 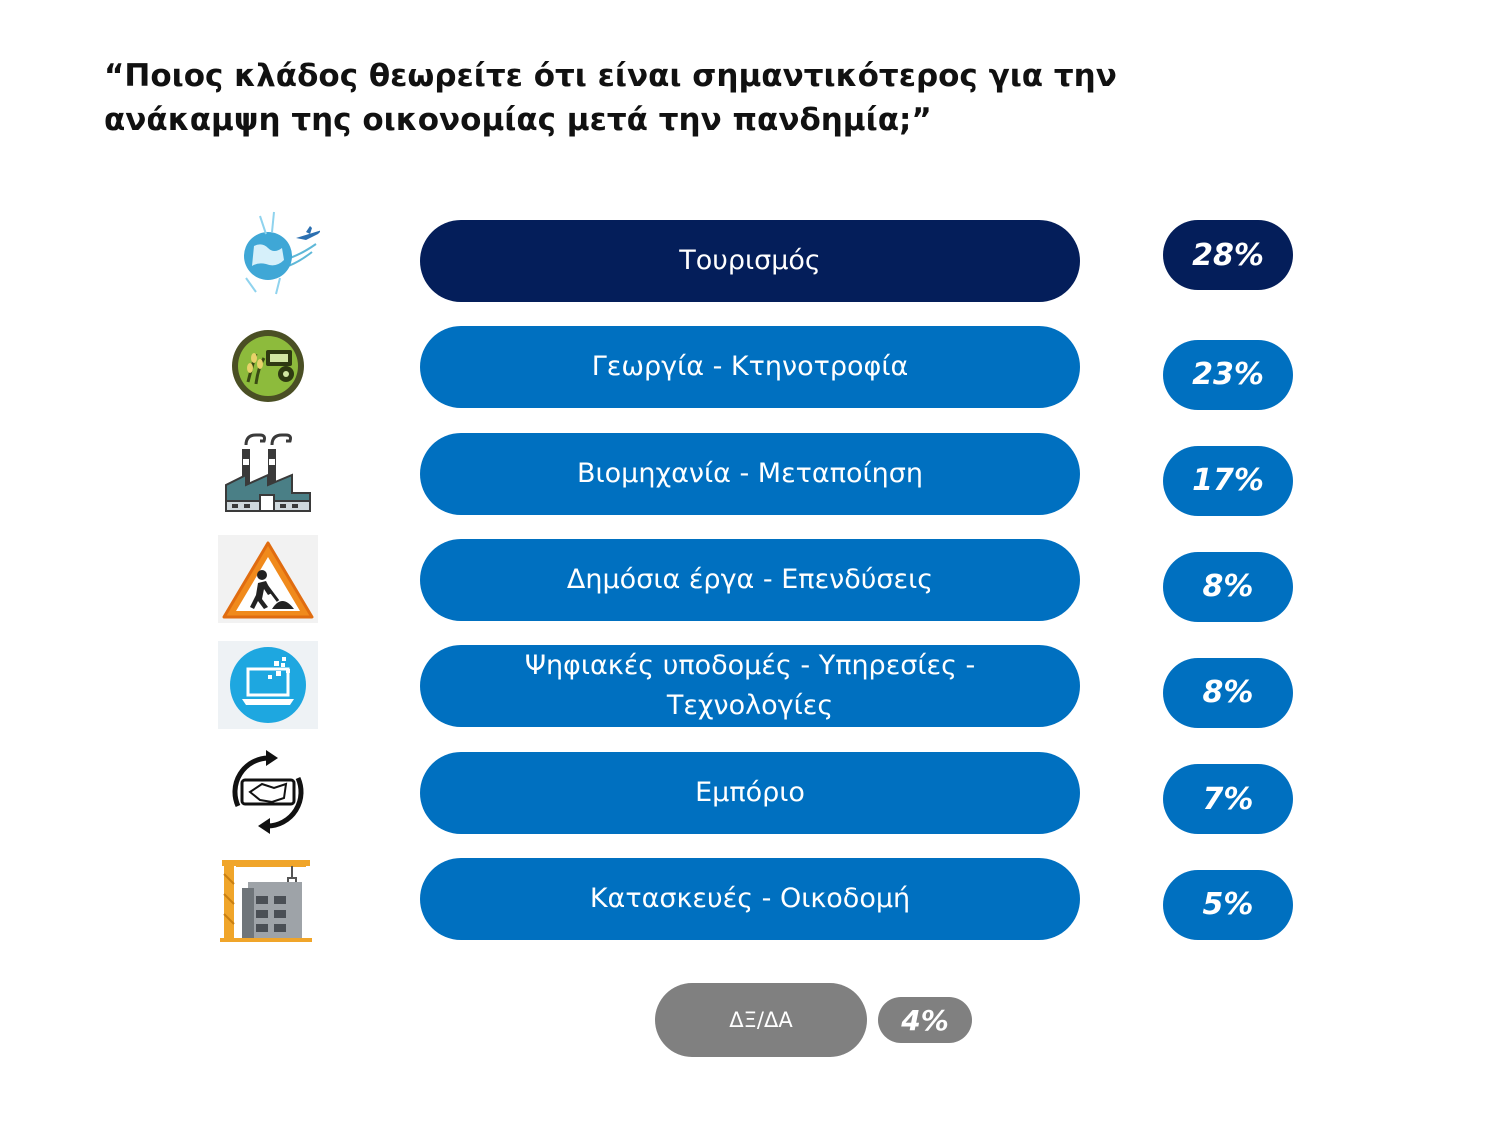 I want to click on factory-icon, so click(x=268, y=473).